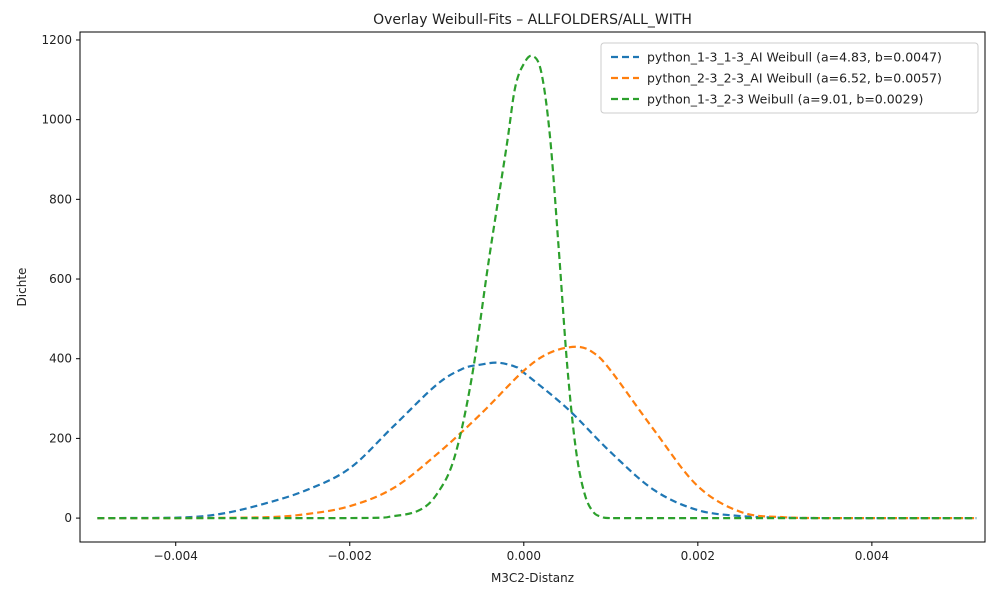 Image resolution: width=1000 pixels, height=600 pixels. What do you see at coordinates (176, 556) in the screenshot?
I see `x-tick-label: −0.004` at bounding box center [176, 556].